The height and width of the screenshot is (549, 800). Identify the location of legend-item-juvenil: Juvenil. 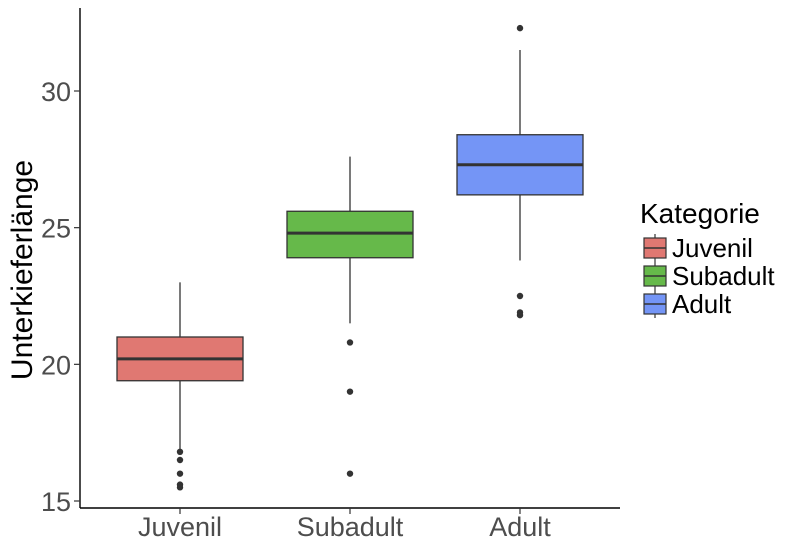
(698, 248).